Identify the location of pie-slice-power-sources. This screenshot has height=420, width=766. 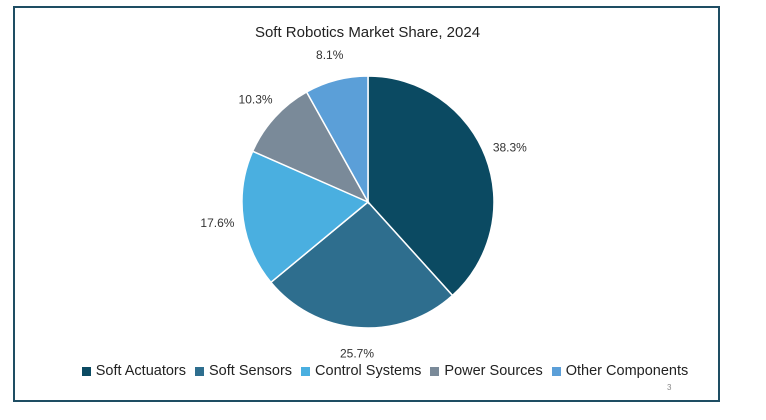
(310, 147).